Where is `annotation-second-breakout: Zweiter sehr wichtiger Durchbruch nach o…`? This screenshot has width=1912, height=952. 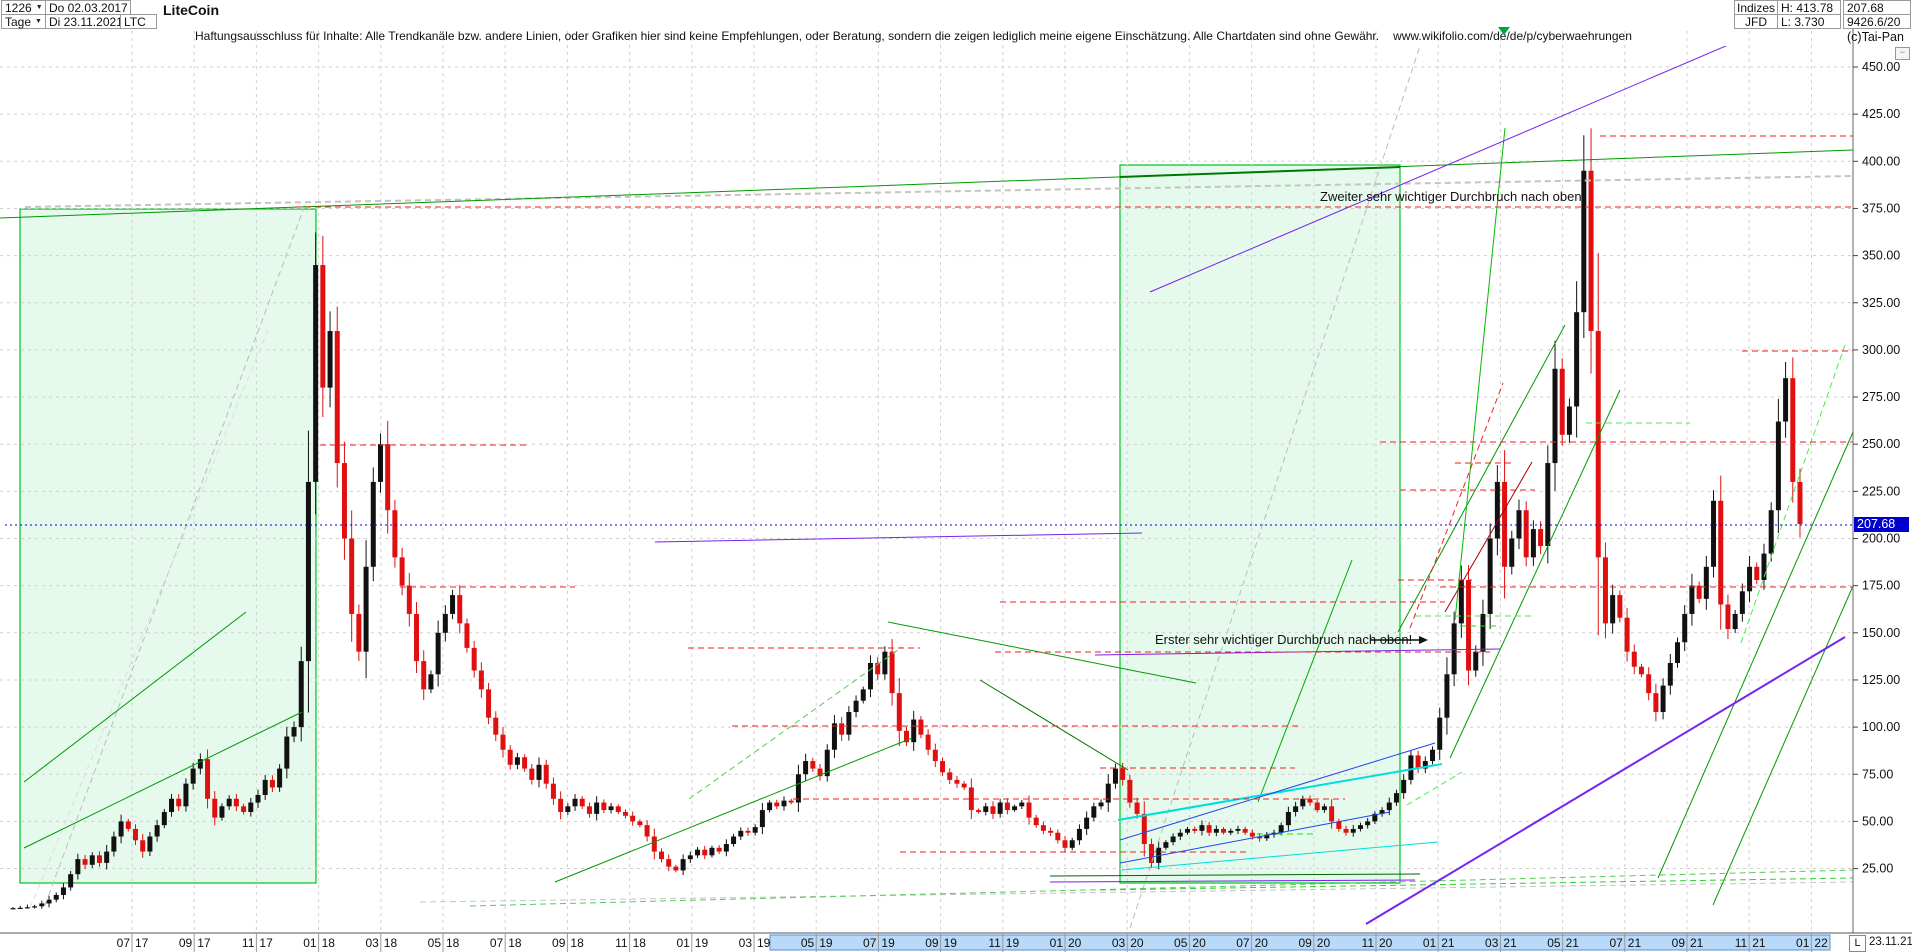 annotation-second-breakout: Zweiter sehr wichtiger Durchbruch nach o… is located at coordinates (1453, 196).